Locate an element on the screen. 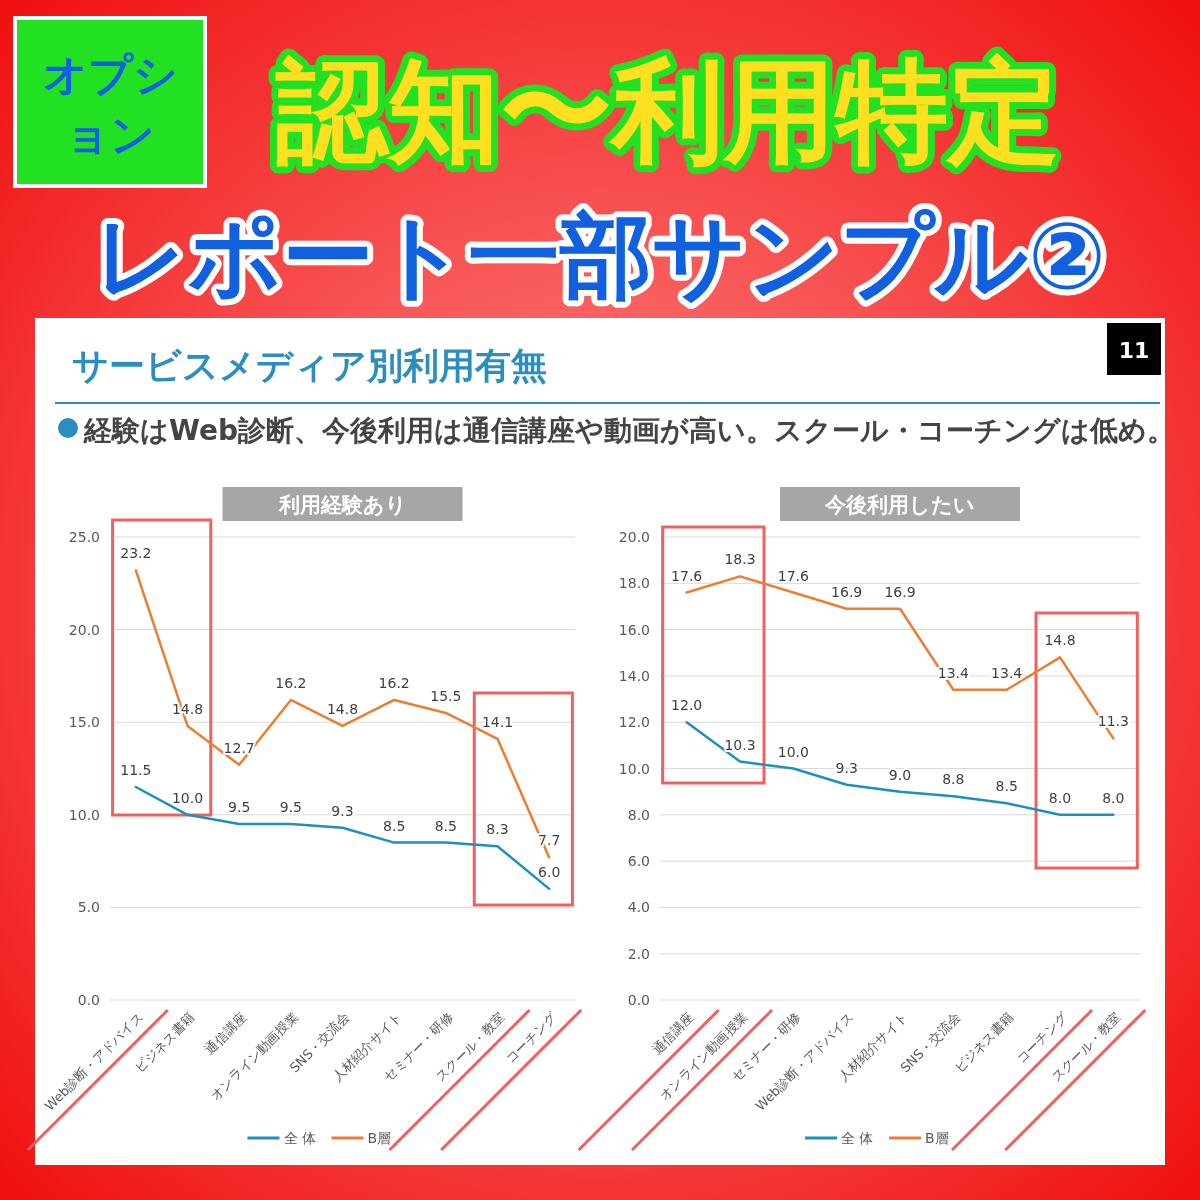  y-tick-label: 25.0 is located at coordinates (84, 537).